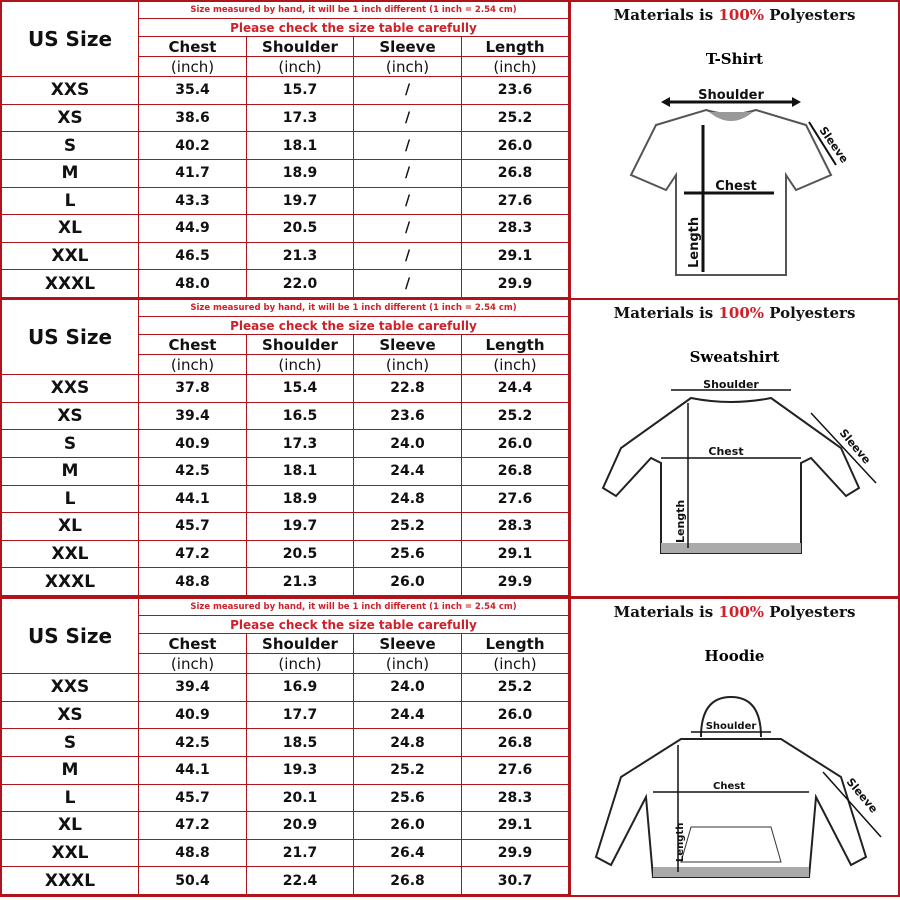 Image resolution: width=900 pixels, height=900 pixels. Describe the element at coordinates (515, 527) in the screenshot. I see `size-value: 28.3` at that location.